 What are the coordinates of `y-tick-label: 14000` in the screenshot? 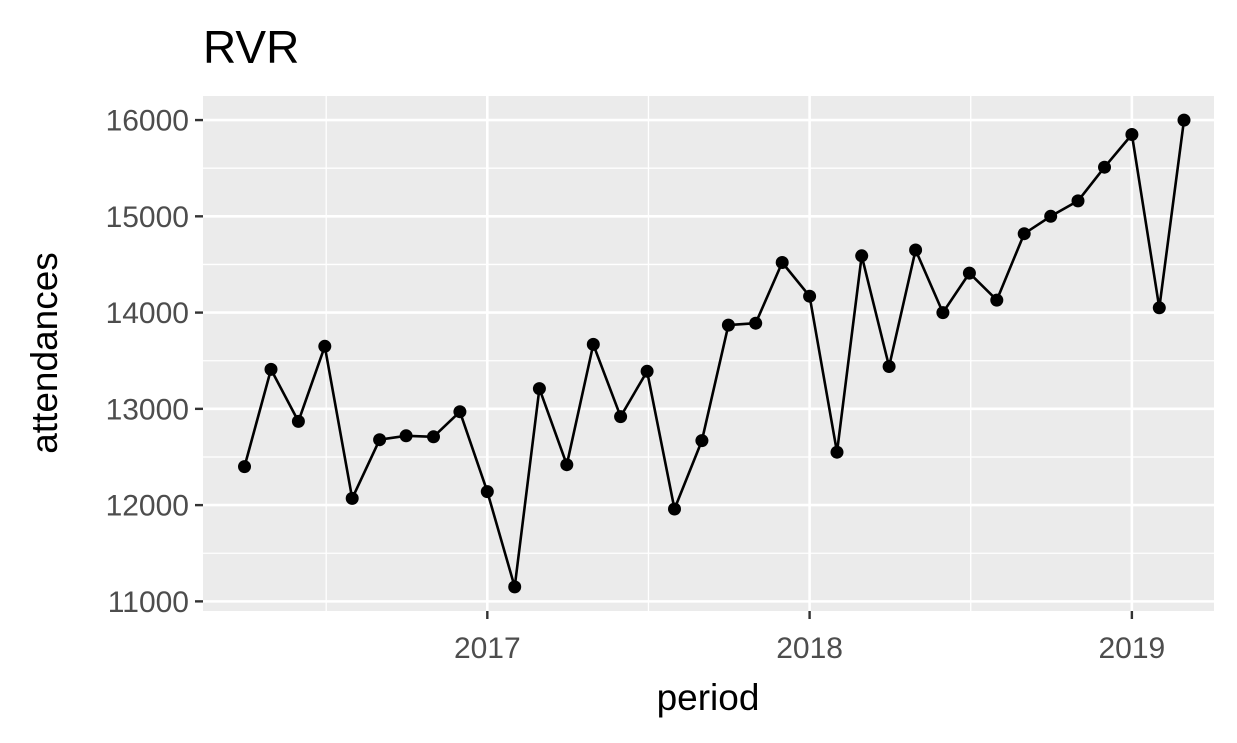 It's located at (147, 313).